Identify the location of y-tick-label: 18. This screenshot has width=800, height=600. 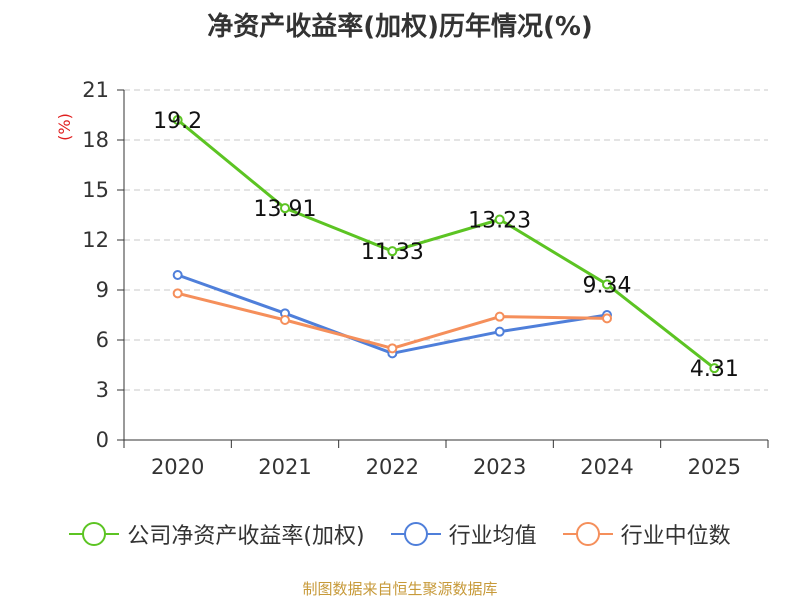
(95, 140).